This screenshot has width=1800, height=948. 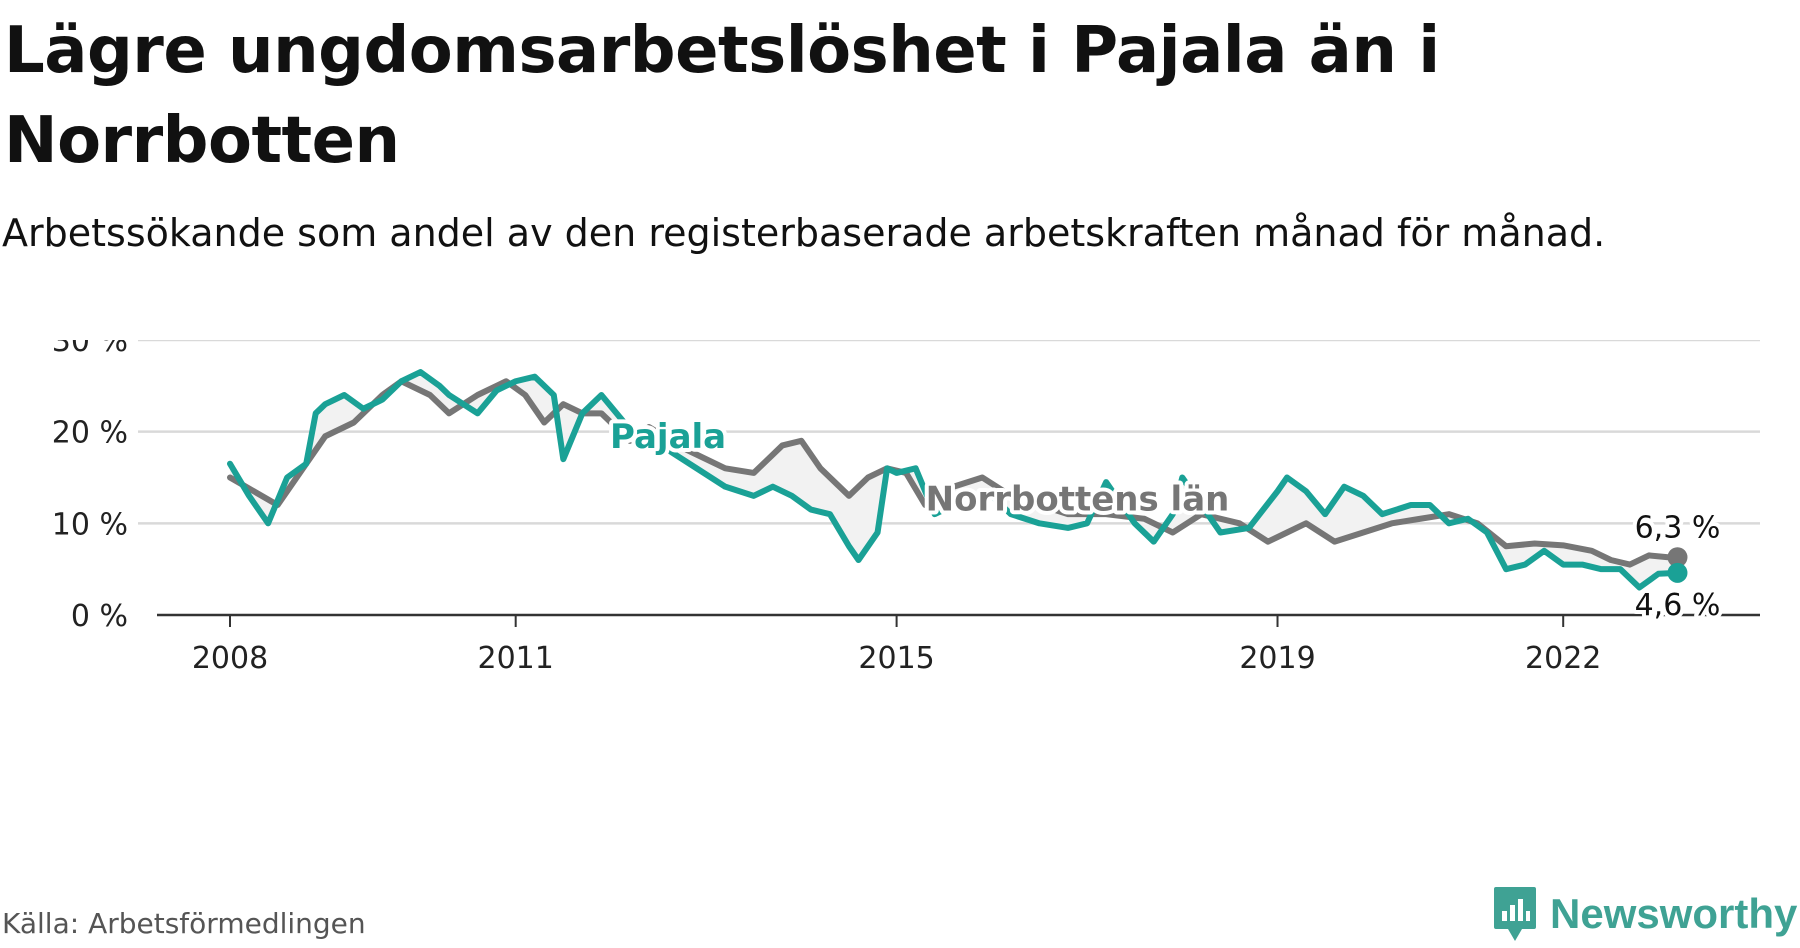 I want to click on x-tick-label: 2022, so click(x=1563, y=658).